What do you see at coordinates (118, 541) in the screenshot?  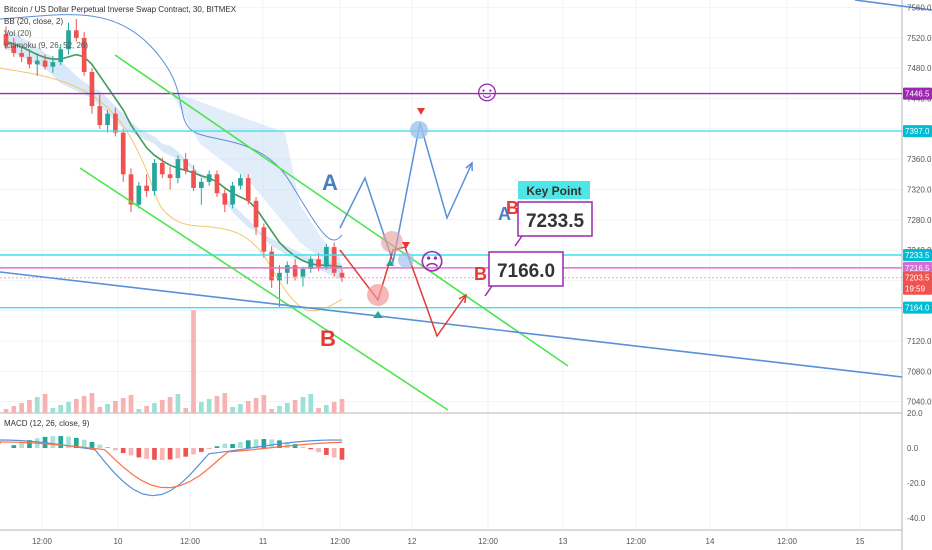 I see `time-tick: 10` at bounding box center [118, 541].